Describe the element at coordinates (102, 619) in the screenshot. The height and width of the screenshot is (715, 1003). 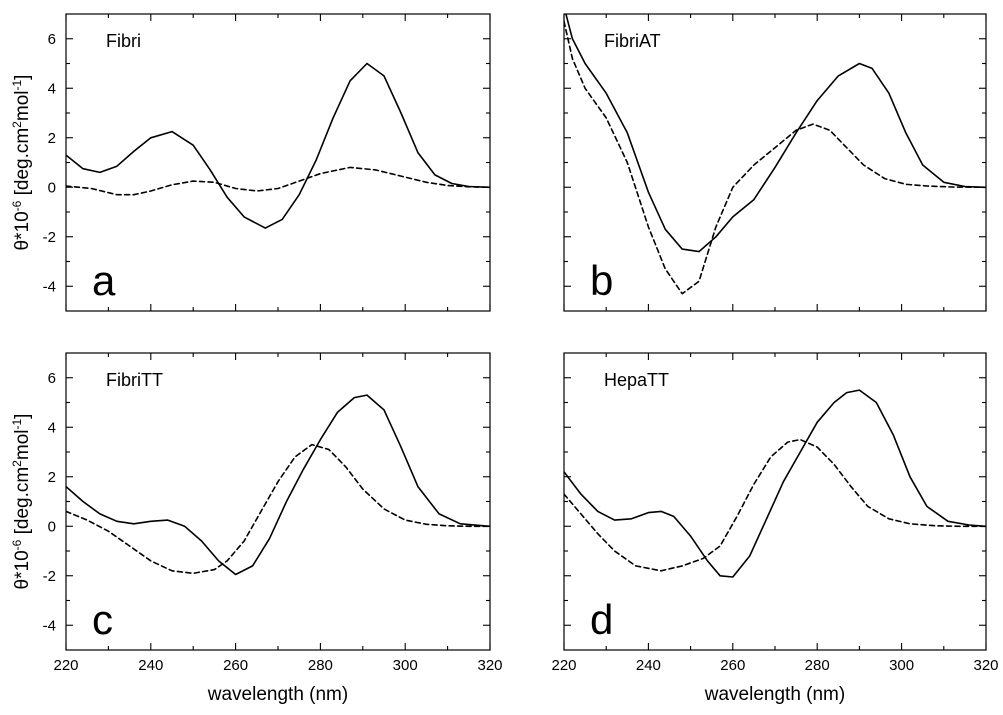
I see `panel-letter: c` at that location.